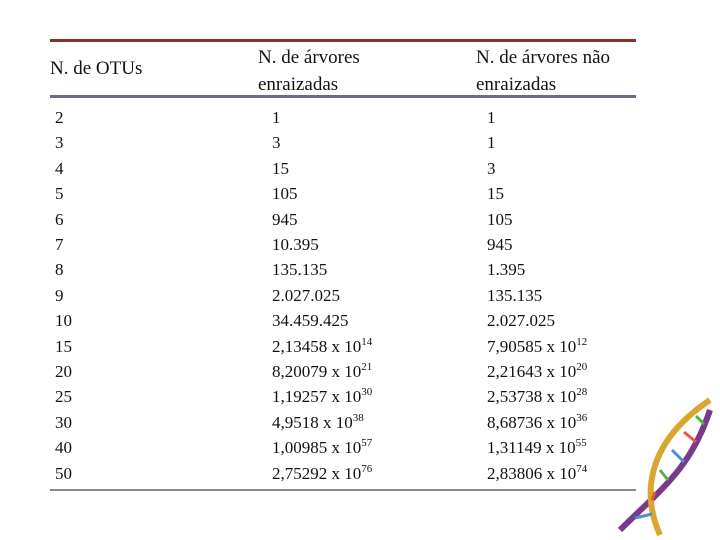  I want to click on table-cell: 4,9518 x 1038, so click(318, 423).